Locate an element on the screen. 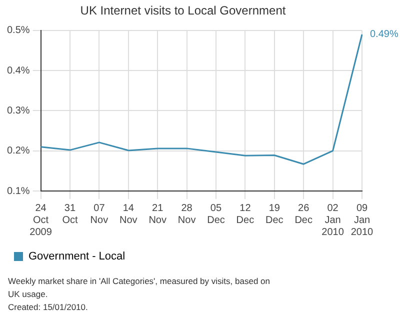 The height and width of the screenshot is (321, 400). y-tick-label: 0.5% is located at coordinates (18, 30).